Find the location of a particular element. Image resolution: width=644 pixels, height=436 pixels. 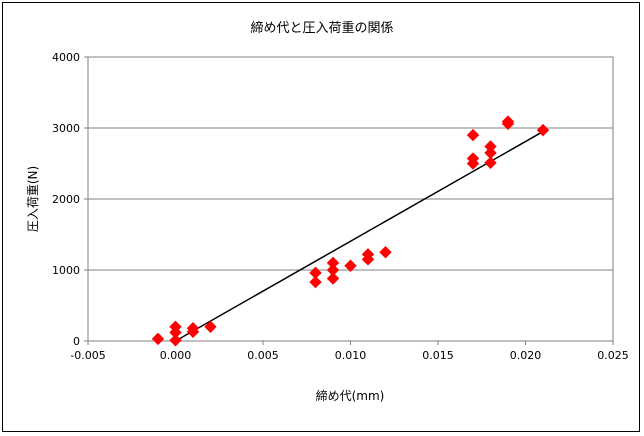

y-axis-ticks: 0 1000 2000 3000 4000 is located at coordinates (70, 199).